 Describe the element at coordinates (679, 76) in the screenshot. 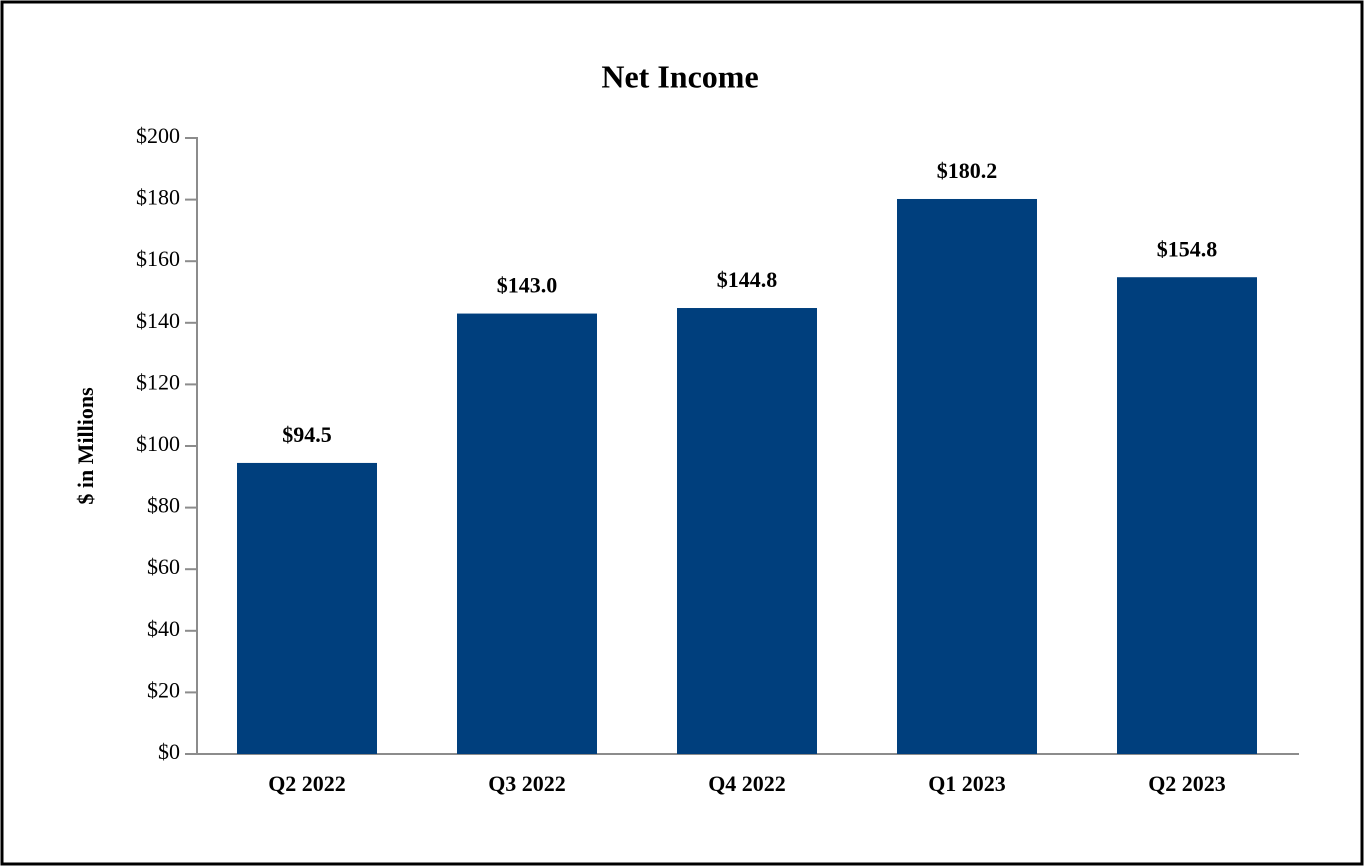

I see `chart-title: Net Income` at that location.